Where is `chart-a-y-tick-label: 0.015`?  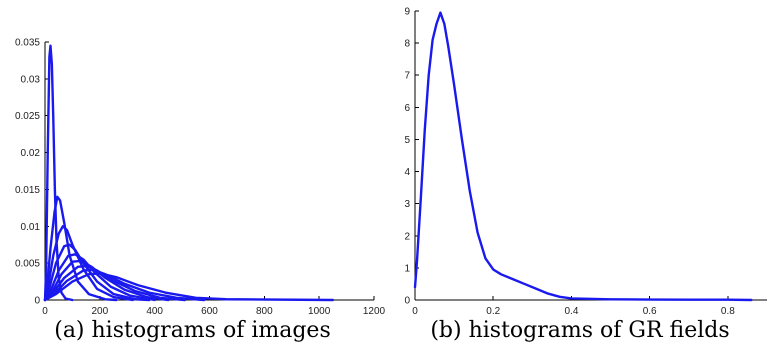
chart-a-y-tick-label: 0.015 is located at coordinates (27, 190).